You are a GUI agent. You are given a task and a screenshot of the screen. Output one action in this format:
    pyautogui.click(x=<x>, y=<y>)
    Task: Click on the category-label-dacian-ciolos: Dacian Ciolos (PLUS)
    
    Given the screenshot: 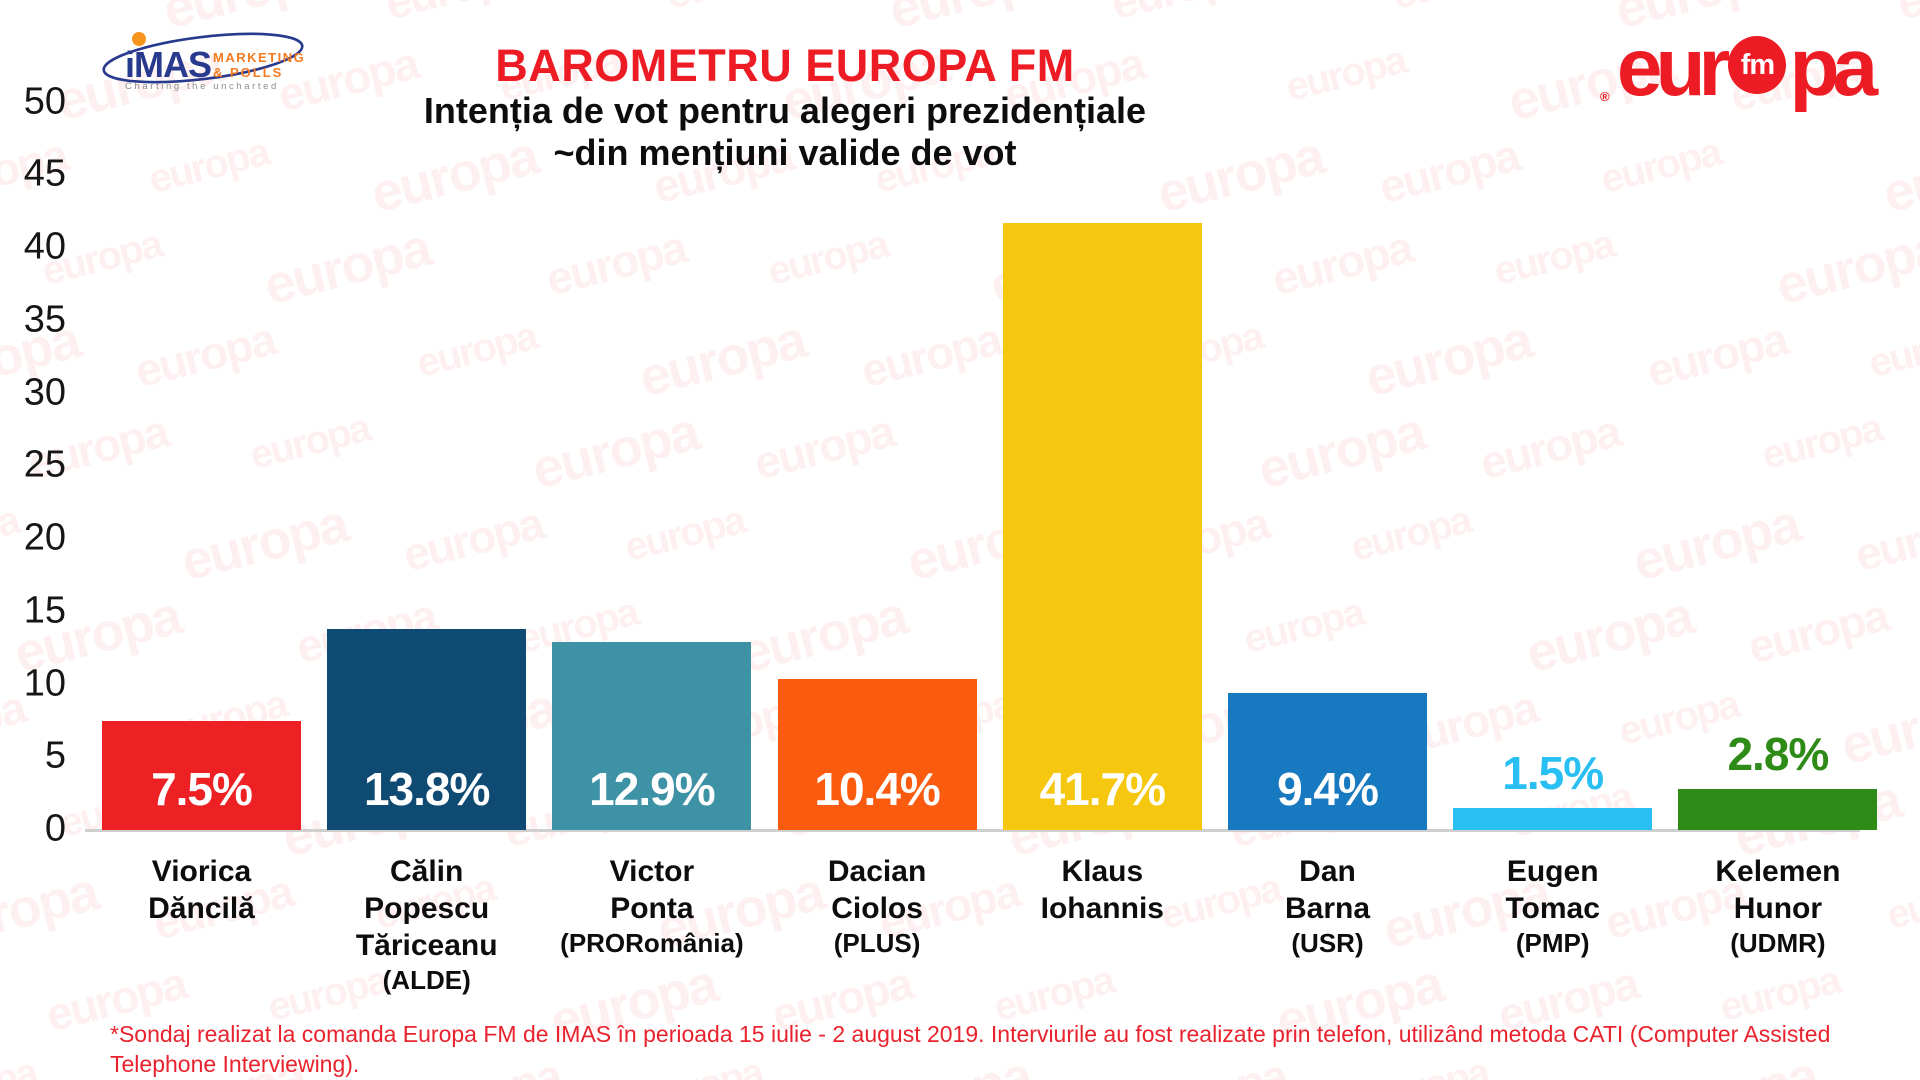 What is the action you would take?
    pyautogui.click(x=877, y=906)
    